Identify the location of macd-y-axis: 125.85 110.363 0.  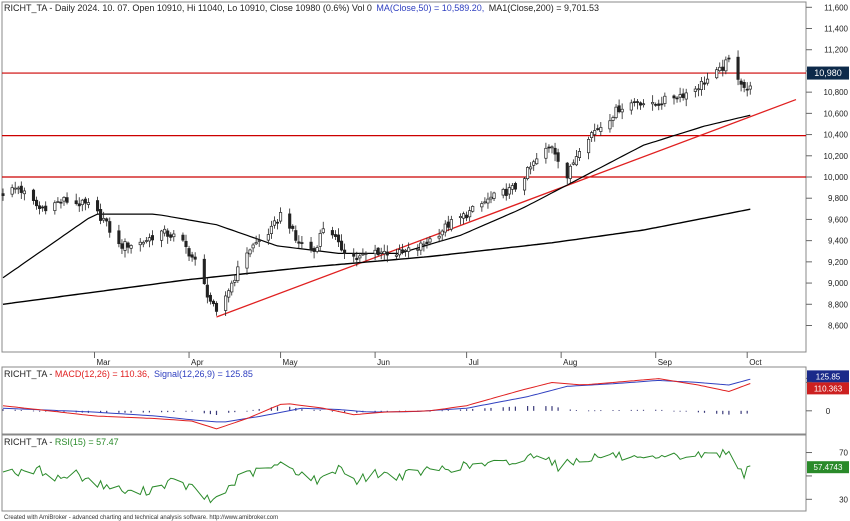
(827, 393).